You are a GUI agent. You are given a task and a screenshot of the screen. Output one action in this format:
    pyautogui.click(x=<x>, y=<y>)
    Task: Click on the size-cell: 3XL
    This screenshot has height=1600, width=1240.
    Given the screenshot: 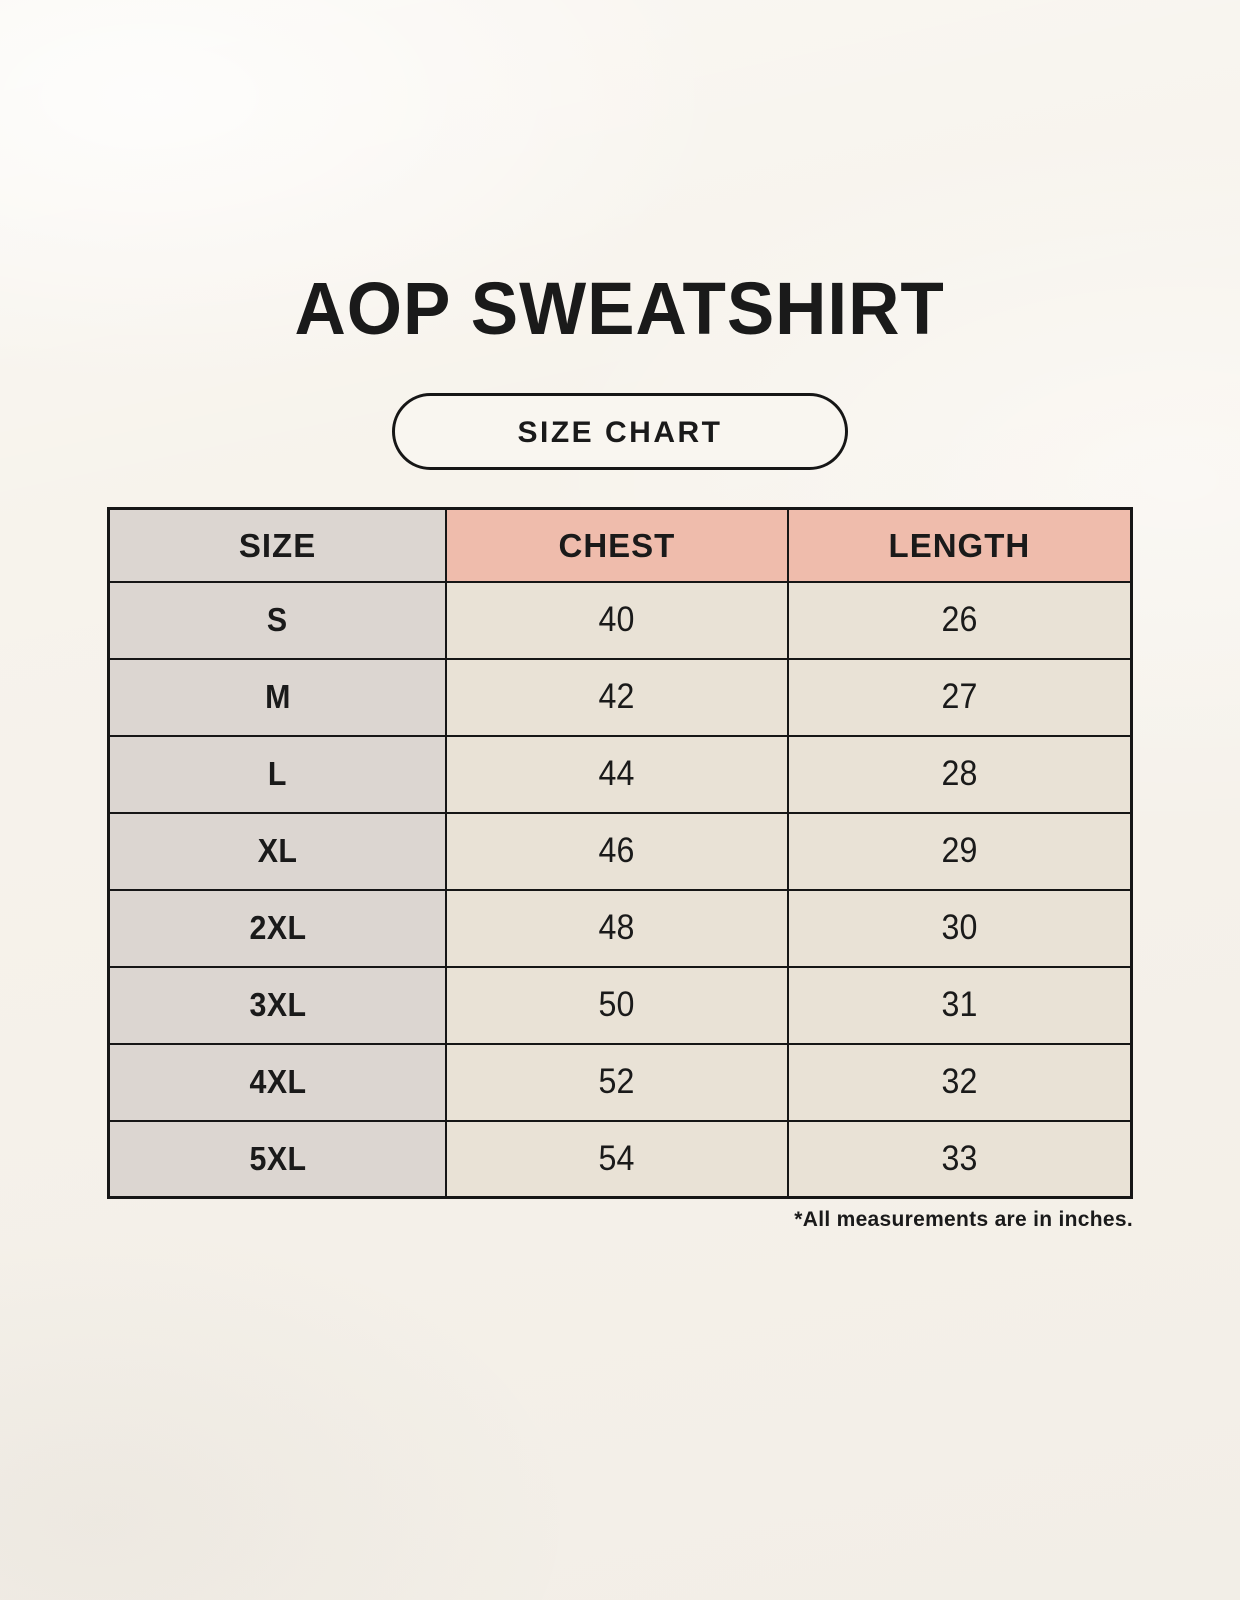 What is the action you would take?
    pyautogui.click(x=277, y=1005)
    